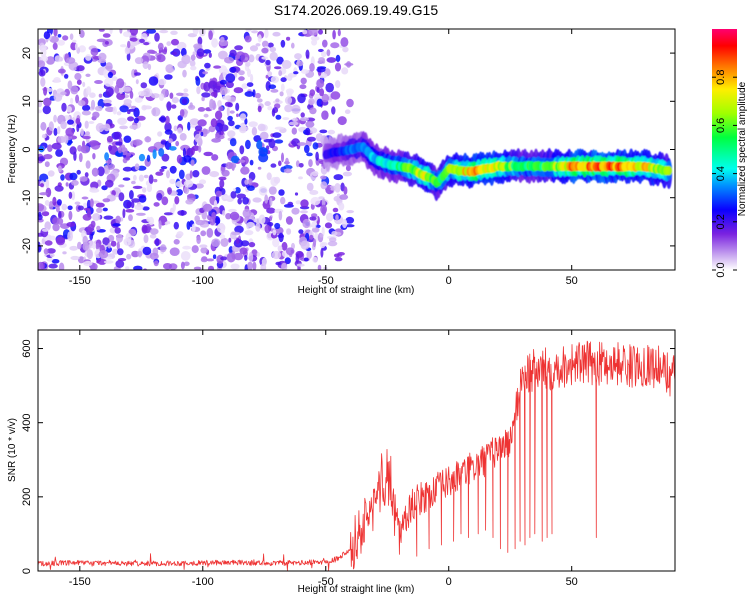 The image size is (750, 600). Describe the element at coordinates (724, 149) in the screenshot. I see `colorbar-gradient` at that location.